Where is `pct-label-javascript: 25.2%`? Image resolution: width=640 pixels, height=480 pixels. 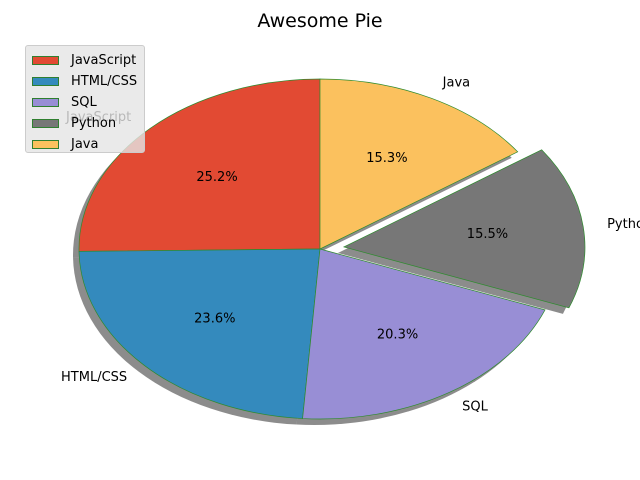 pct-label-javascript: 25.2% is located at coordinates (216, 177).